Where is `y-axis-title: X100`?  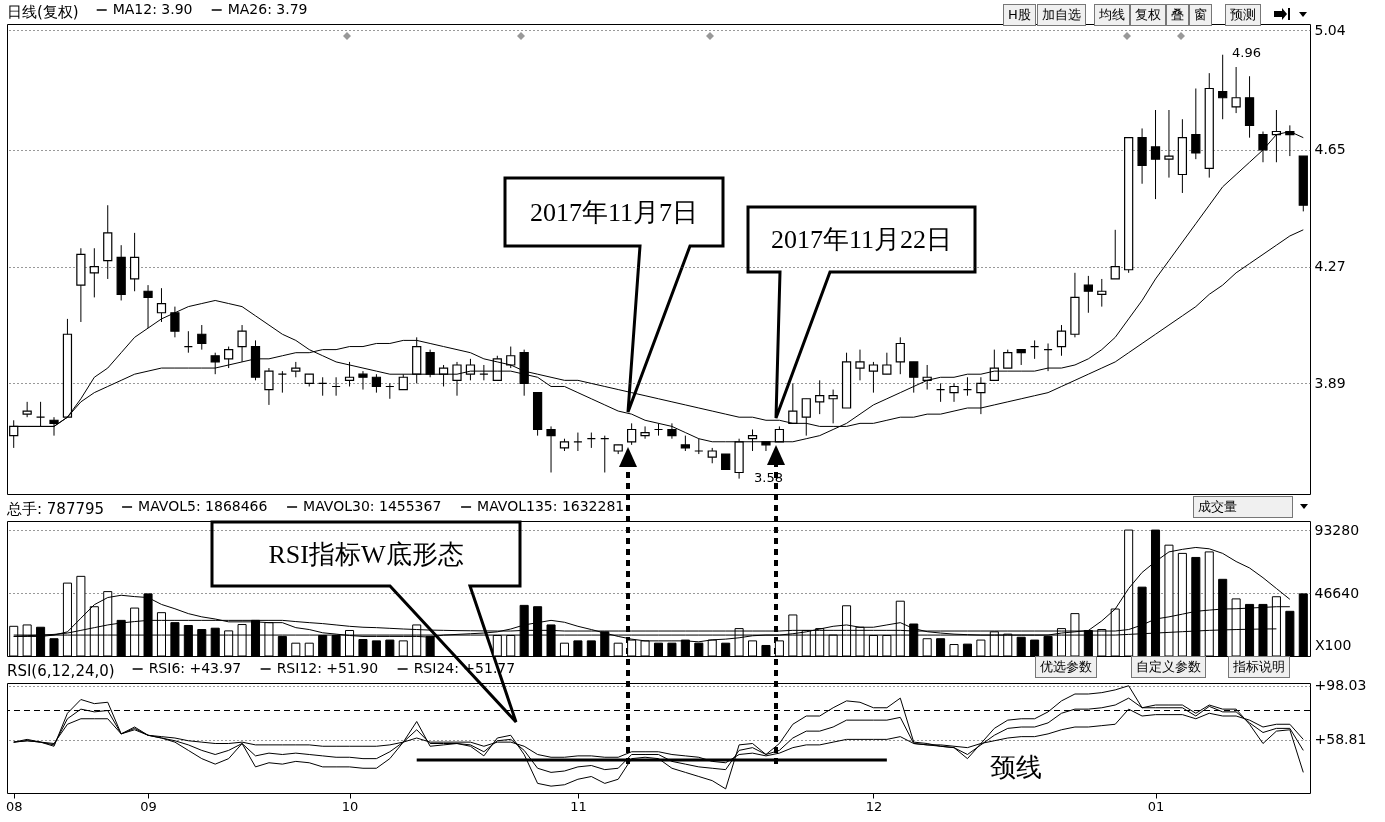 y-axis-title: X100 is located at coordinates (1333, 645).